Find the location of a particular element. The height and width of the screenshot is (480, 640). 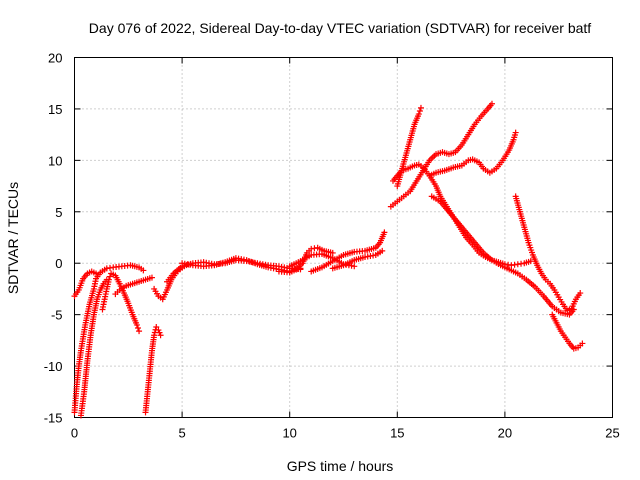

y-tick-label: 10 is located at coordinates (55, 160).